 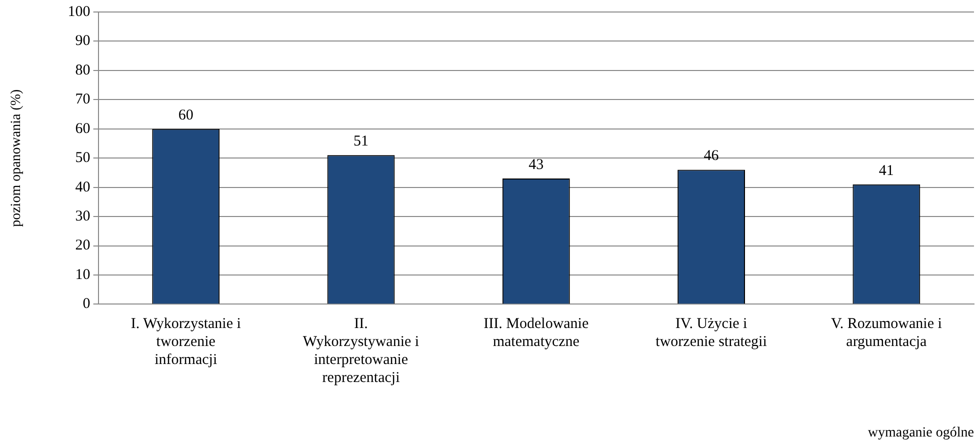 What do you see at coordinates (186, 115) in the screenshot?
I see `data-label: 60` at bounding box center [186, 115].